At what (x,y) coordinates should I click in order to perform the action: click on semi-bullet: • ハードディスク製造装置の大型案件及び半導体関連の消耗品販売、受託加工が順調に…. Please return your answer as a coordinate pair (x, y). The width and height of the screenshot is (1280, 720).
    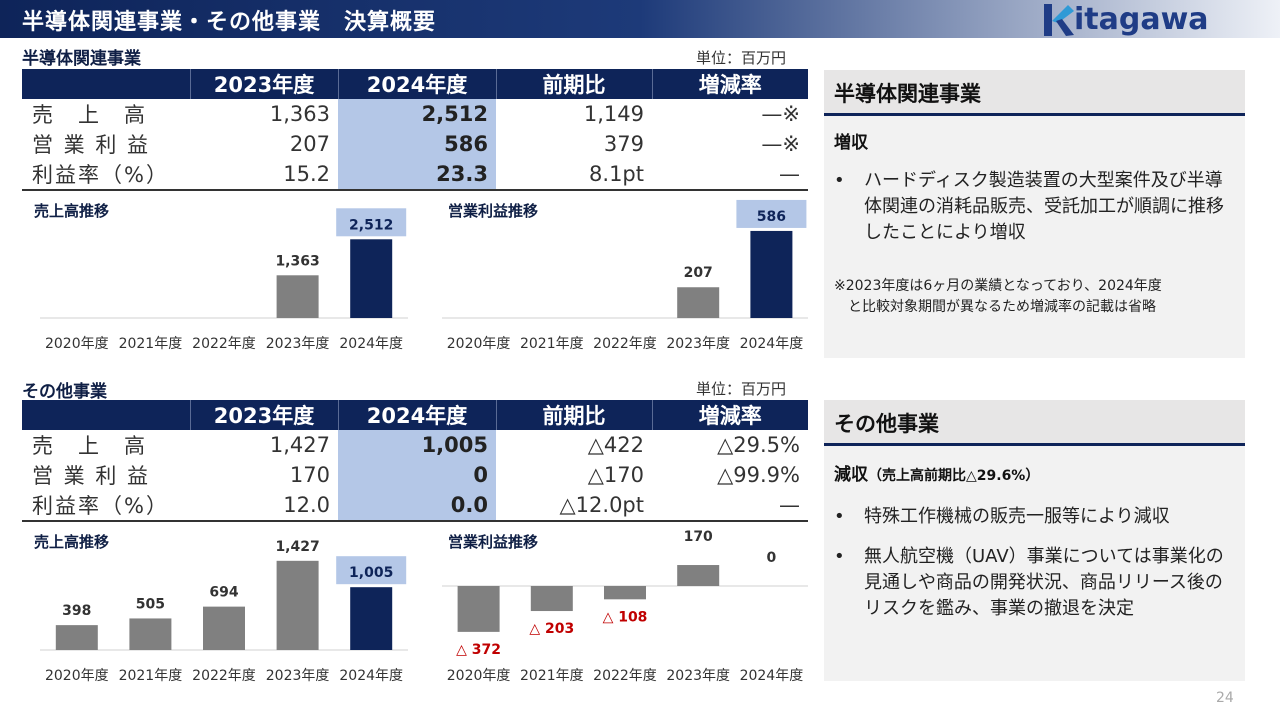
    Looking at the image, I should click on (1034, 208).